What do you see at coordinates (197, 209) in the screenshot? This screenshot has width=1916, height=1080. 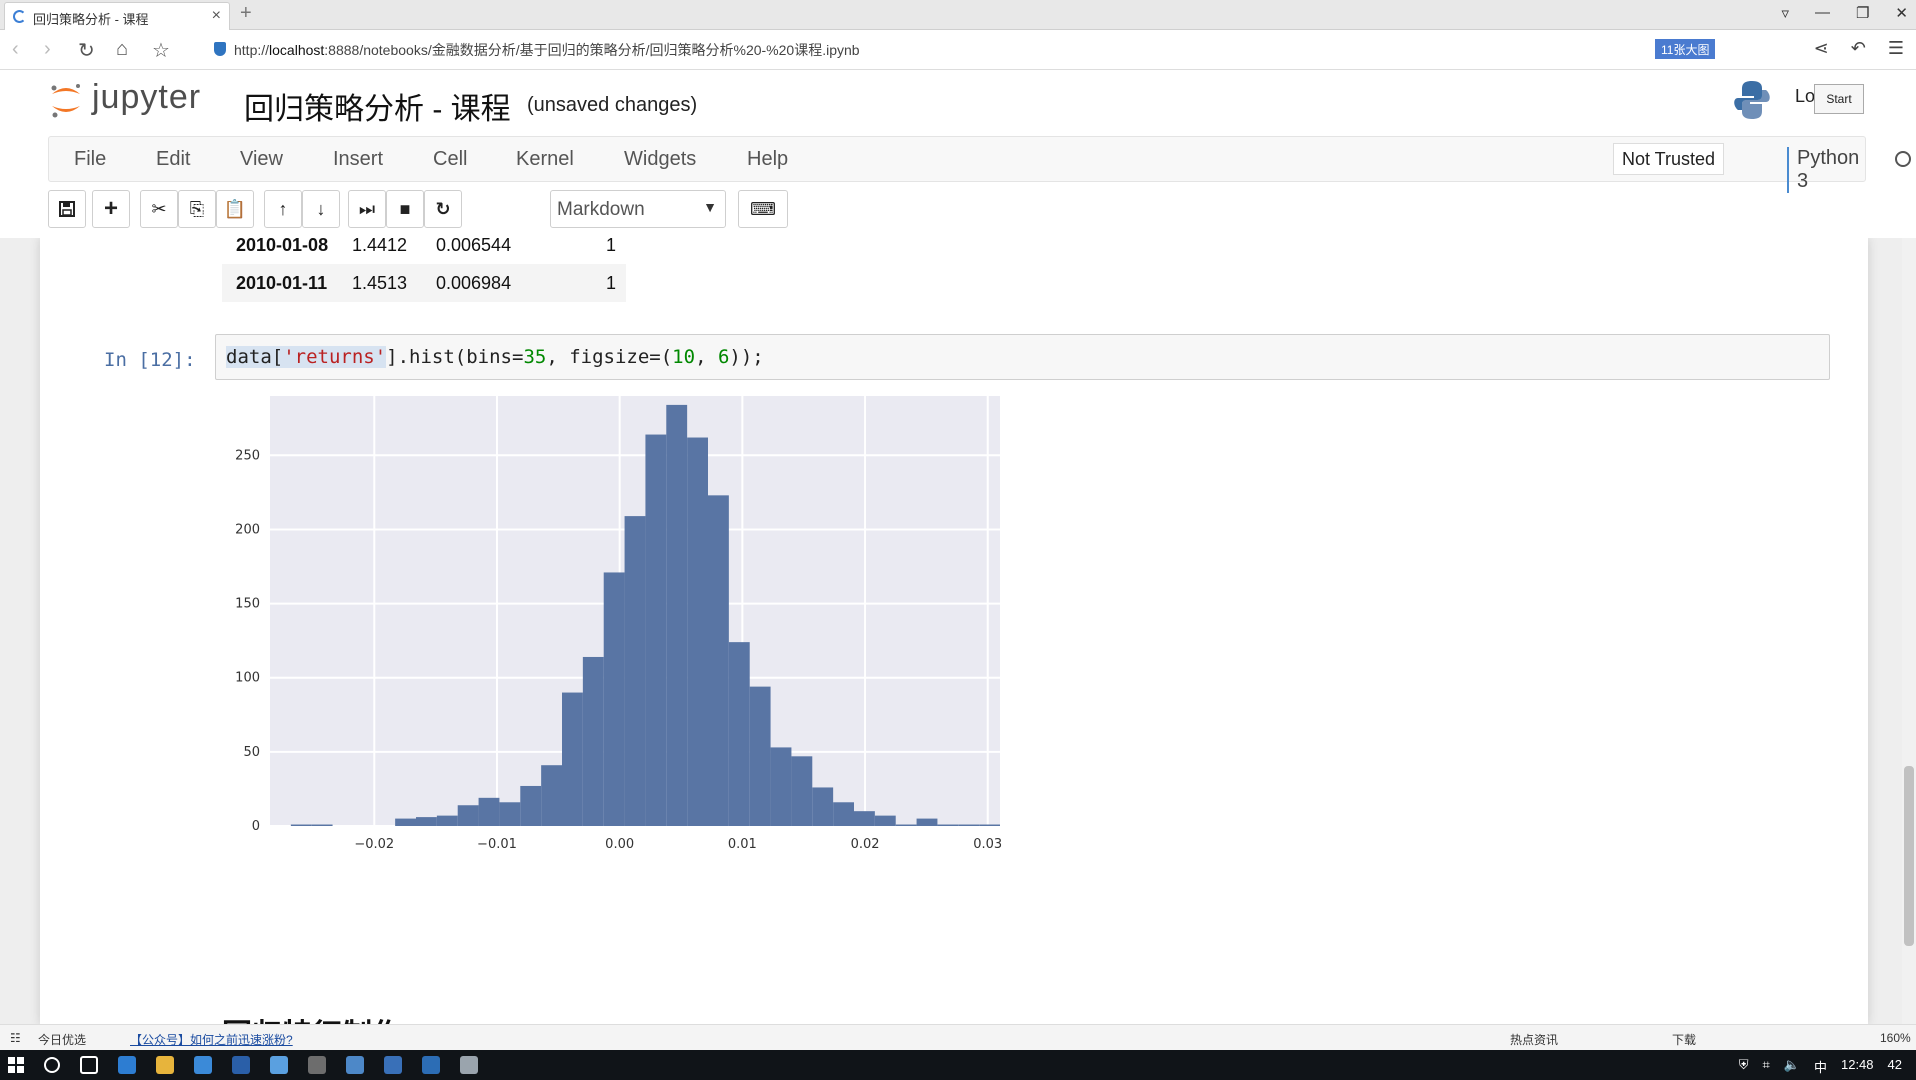 I see `copy-button: ⎘` at bounding box center [197, 209].